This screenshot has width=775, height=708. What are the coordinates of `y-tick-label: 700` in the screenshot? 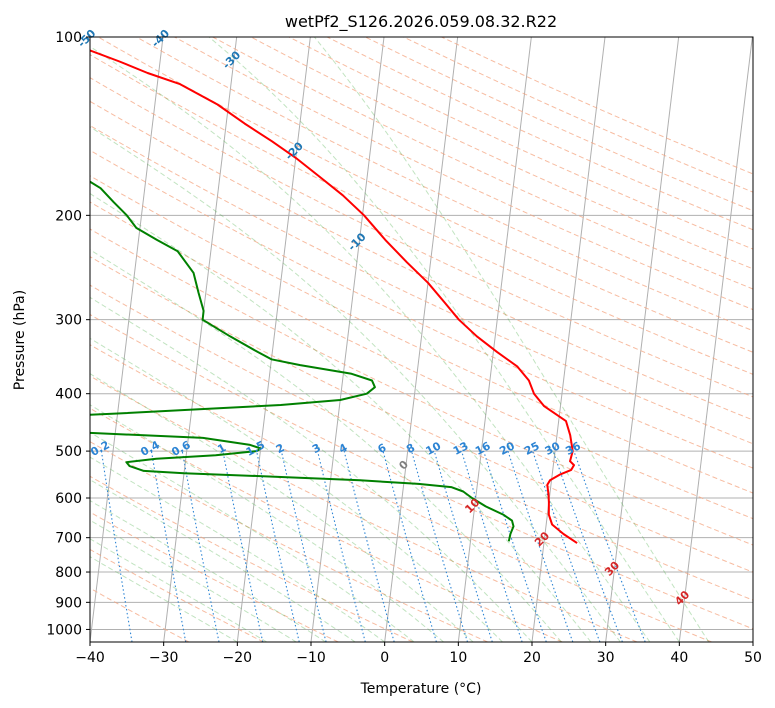 It's located at (68, 539).